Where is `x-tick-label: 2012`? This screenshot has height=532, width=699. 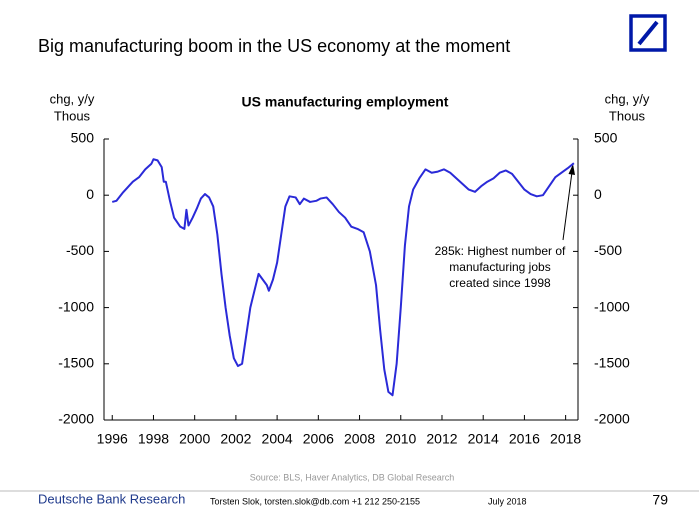 x-tick-label: 2012 is located at coordinates (441, 439).